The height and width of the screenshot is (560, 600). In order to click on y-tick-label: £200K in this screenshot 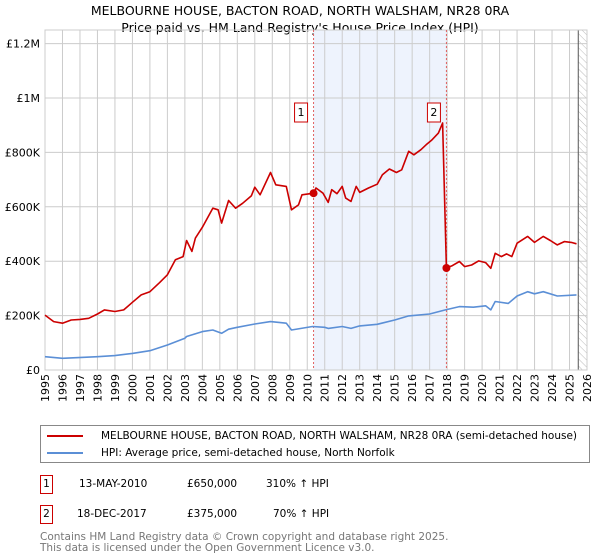, I will do `click(23, 316)`.